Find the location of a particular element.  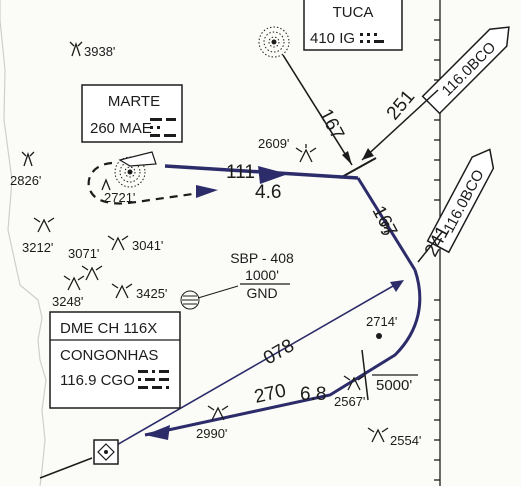

altitude-restriction: 5000' is located at coordinates (394, 385).